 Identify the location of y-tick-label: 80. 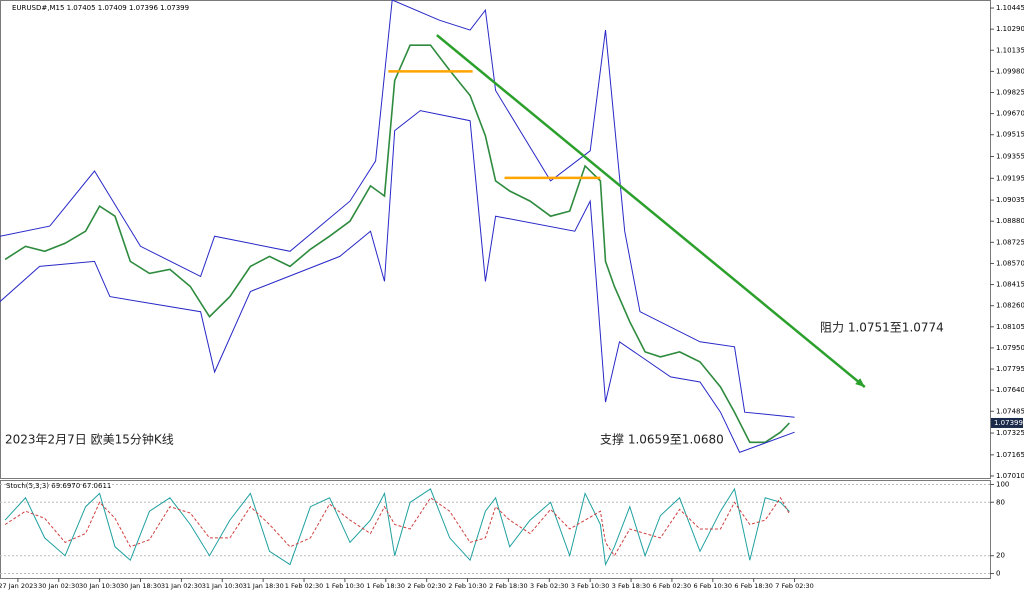
(1000, 502).